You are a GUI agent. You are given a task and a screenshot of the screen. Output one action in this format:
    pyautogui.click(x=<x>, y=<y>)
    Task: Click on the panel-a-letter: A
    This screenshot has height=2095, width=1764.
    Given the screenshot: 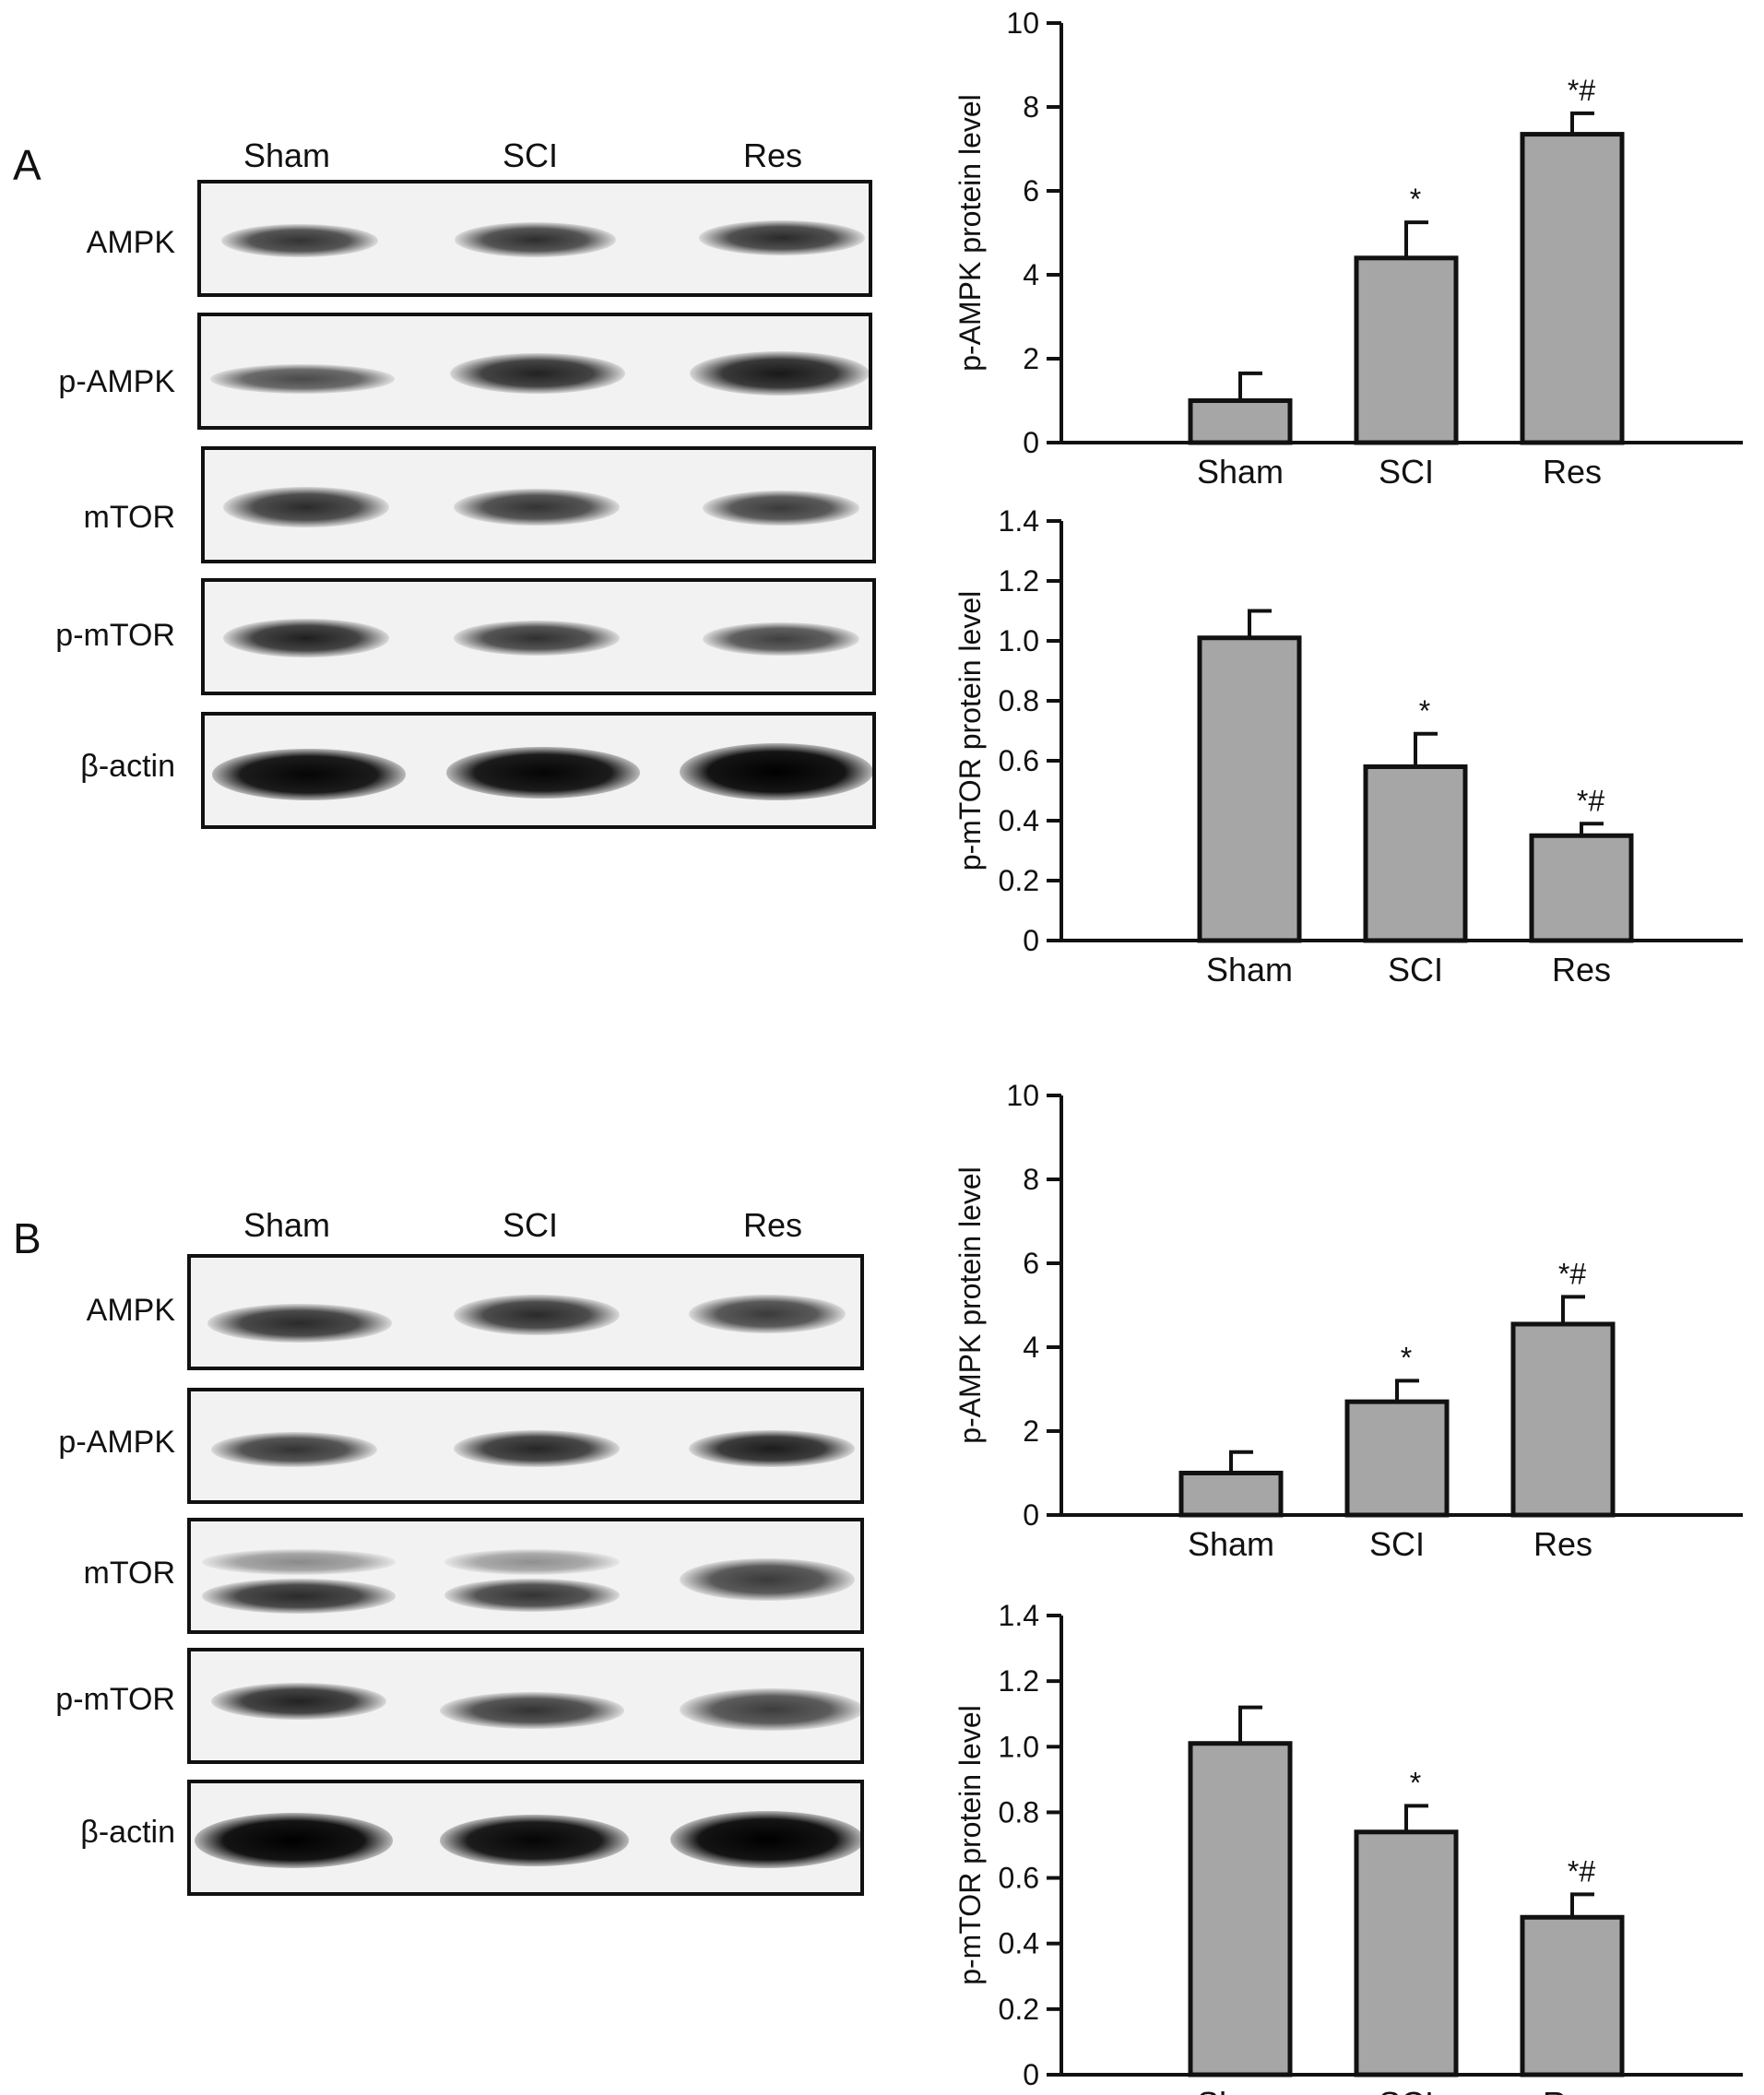 What is the action you would take?
    pyautogui.click(x=27, y=165)
    